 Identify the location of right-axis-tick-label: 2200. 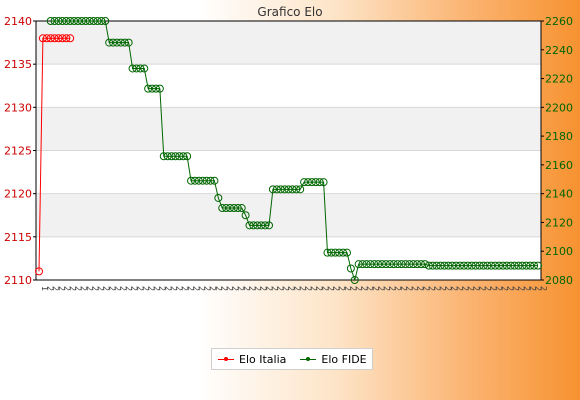
(559, 107).